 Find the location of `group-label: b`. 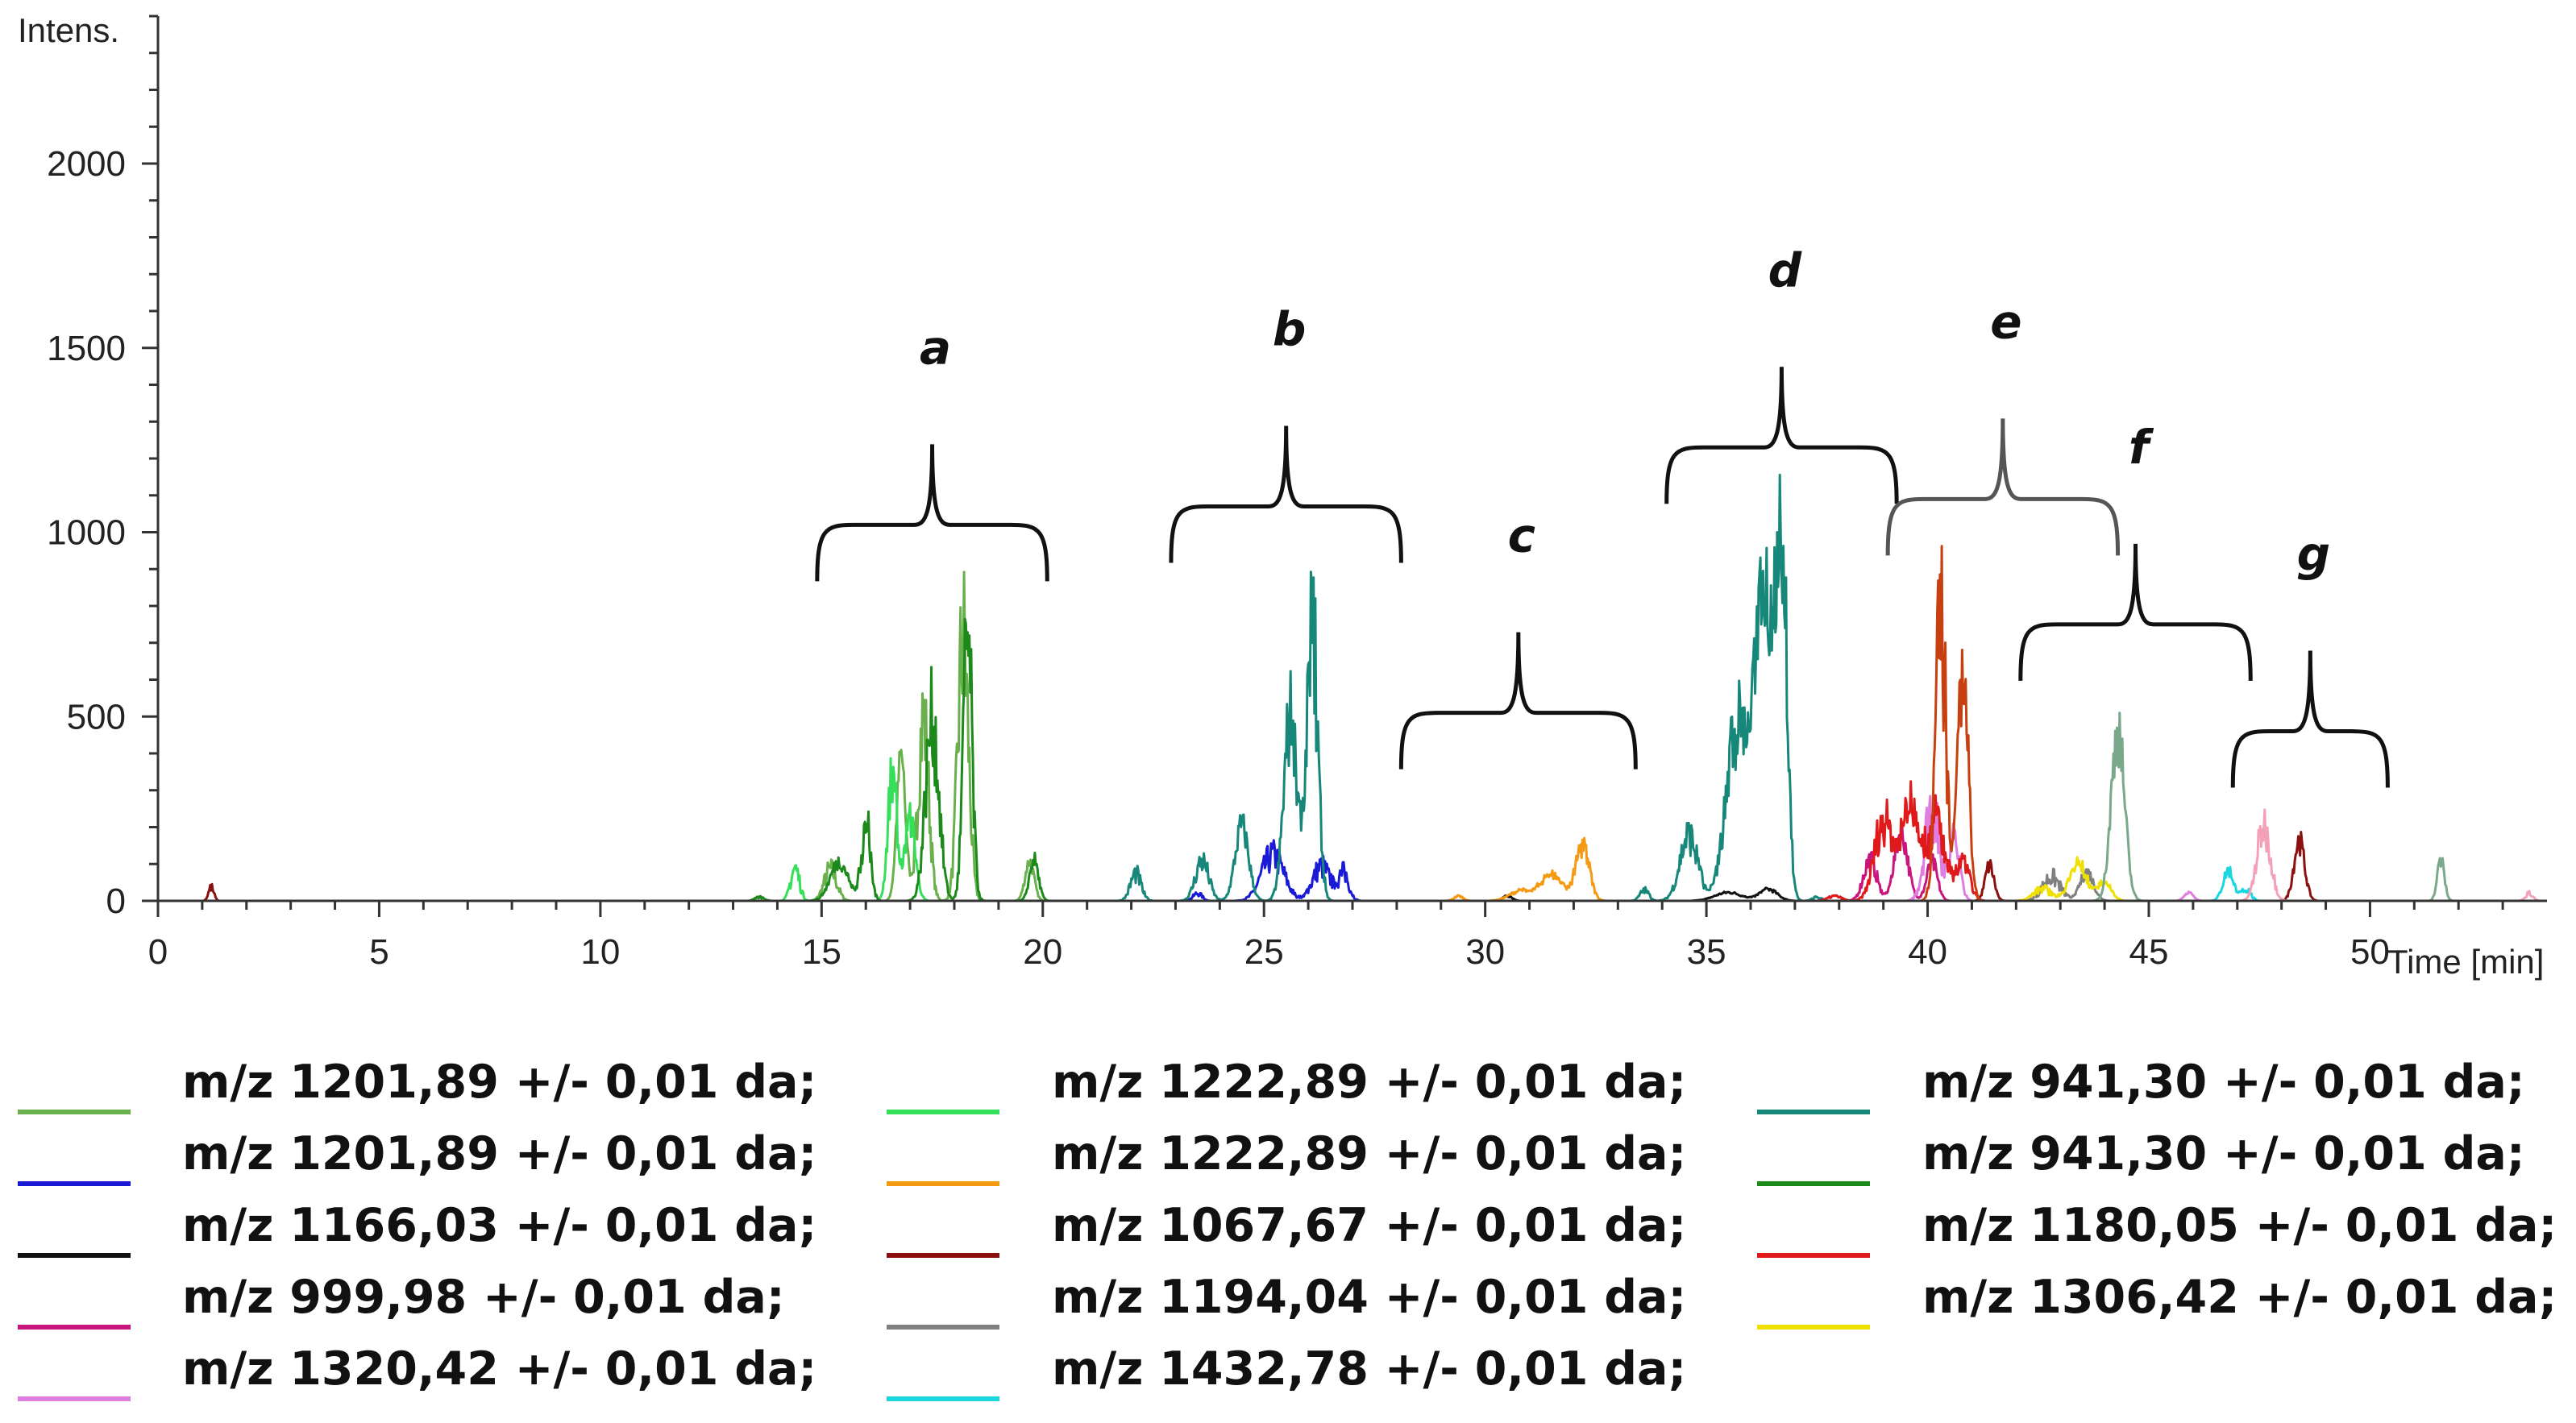

group-label: b is located at coordinates (1290, 328).